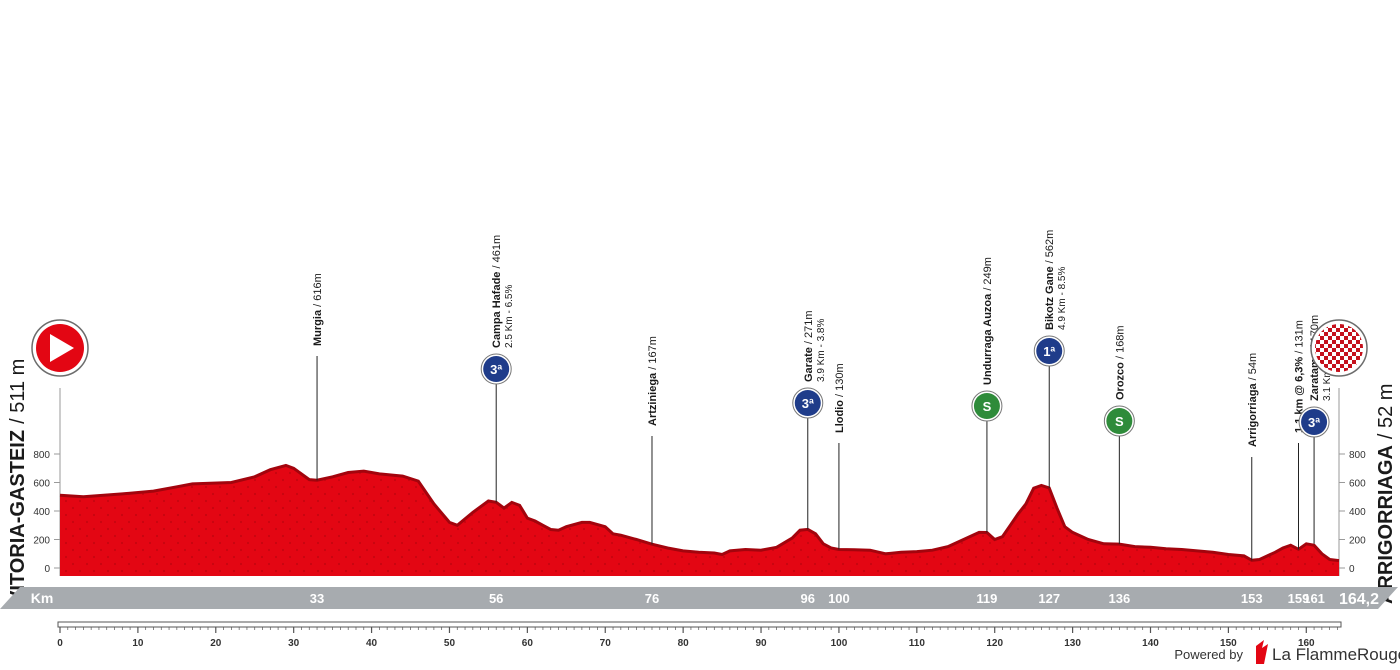 Image resolution: width=1400 pixels, height=670 pixels. Describe the element at coordinates (840, 398) in the screenshot. I see `waypoint-label: Llodio / 130m` at that location.